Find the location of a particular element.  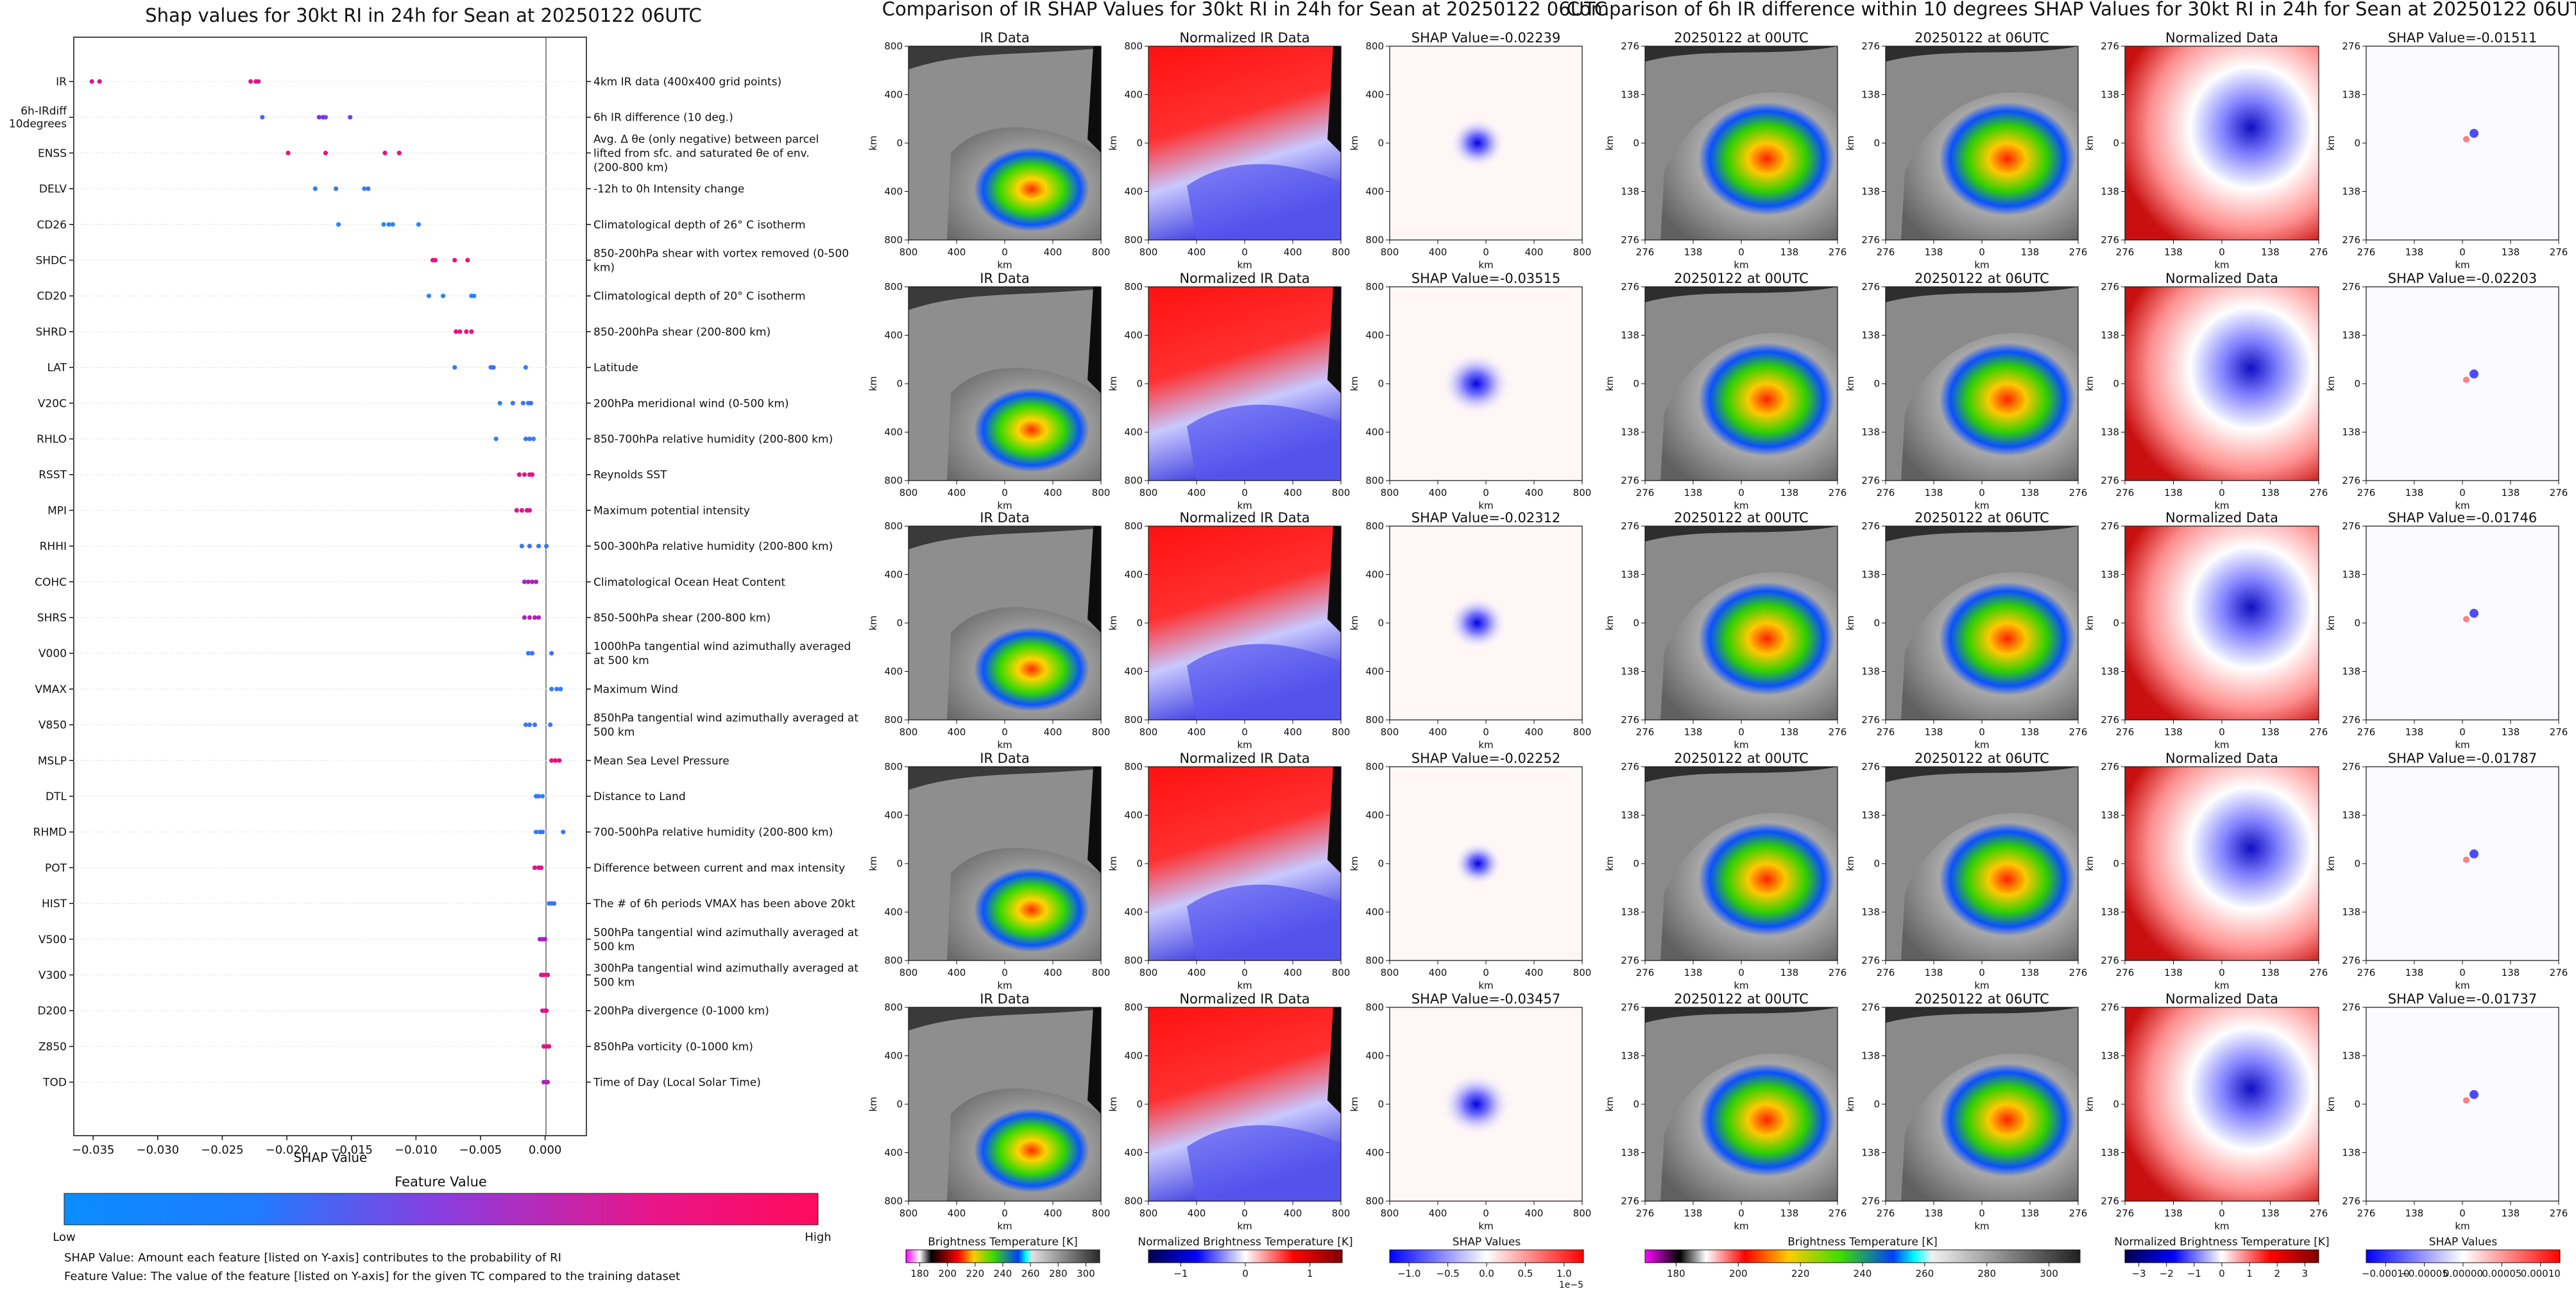

panel-title: SHAP Value=-0.03457 is located at coordinates (1486, 999).